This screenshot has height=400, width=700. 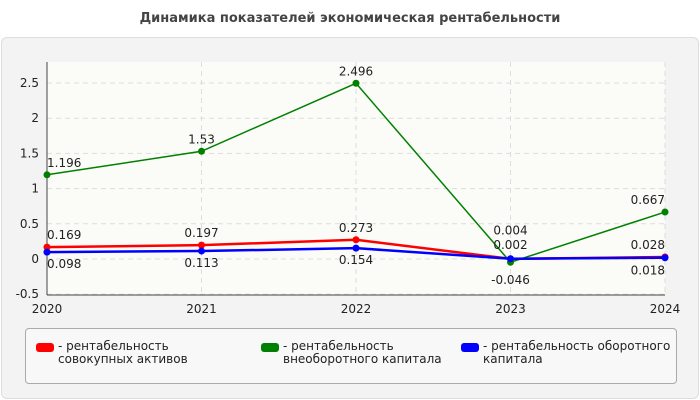 I want to click on y-tick-label: 2, so click(x=35, y=118).